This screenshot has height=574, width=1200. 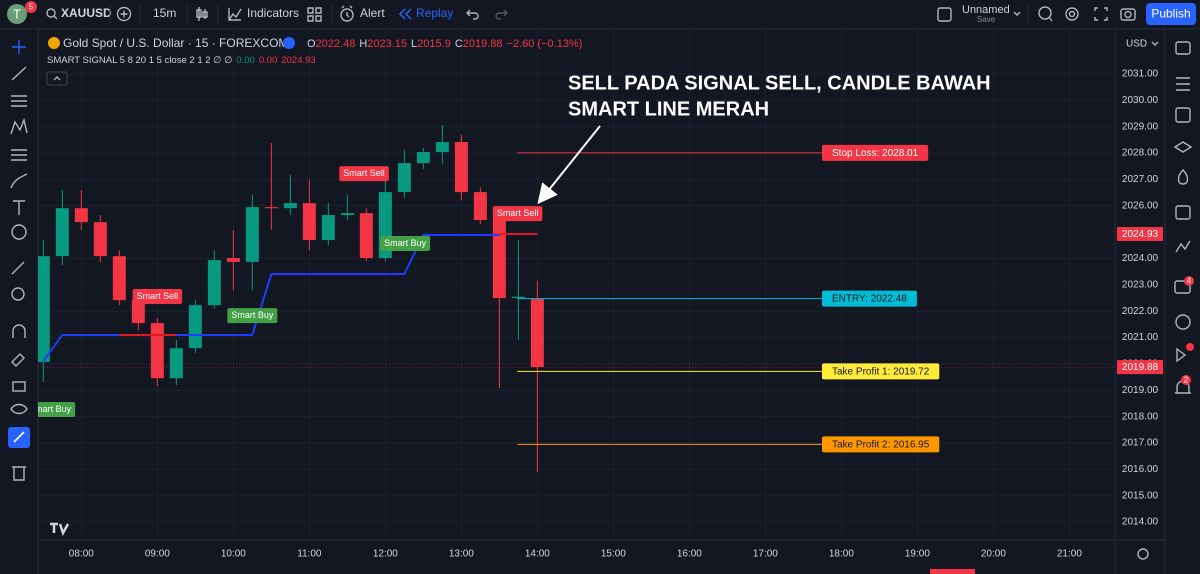 What do you see at coordinates (1186, 380) in the screenshot?
I see `notifications-badge` at bounding box center [1186, 380].